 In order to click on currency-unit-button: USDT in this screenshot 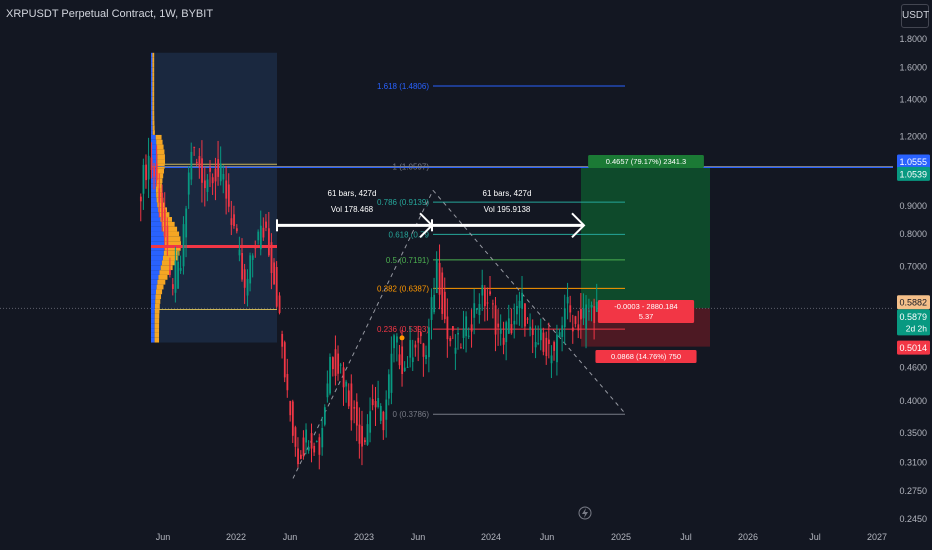, I will do `click(915, 16)`.